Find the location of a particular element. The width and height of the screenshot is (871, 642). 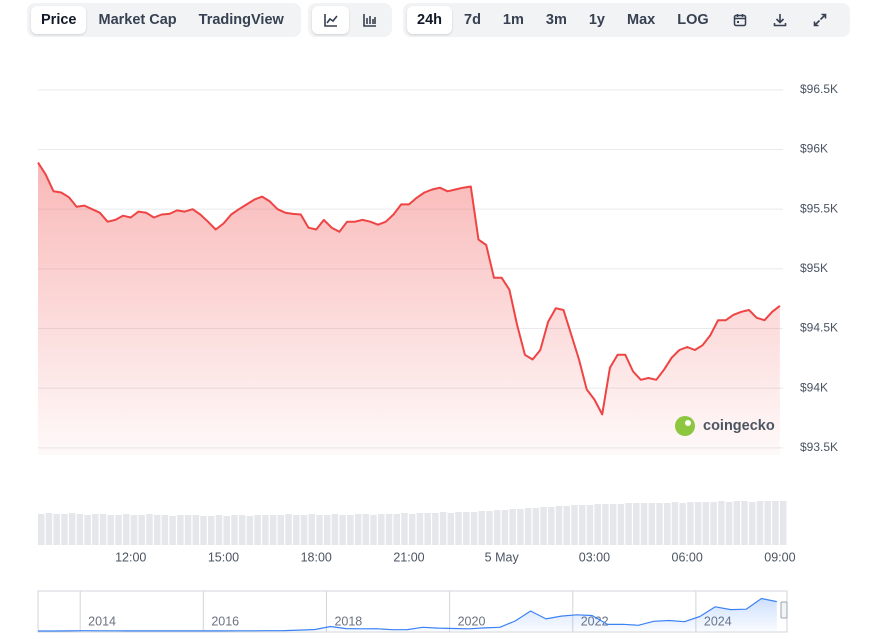

x-tick-label: 18:00 is located at coordinates (316, 557).